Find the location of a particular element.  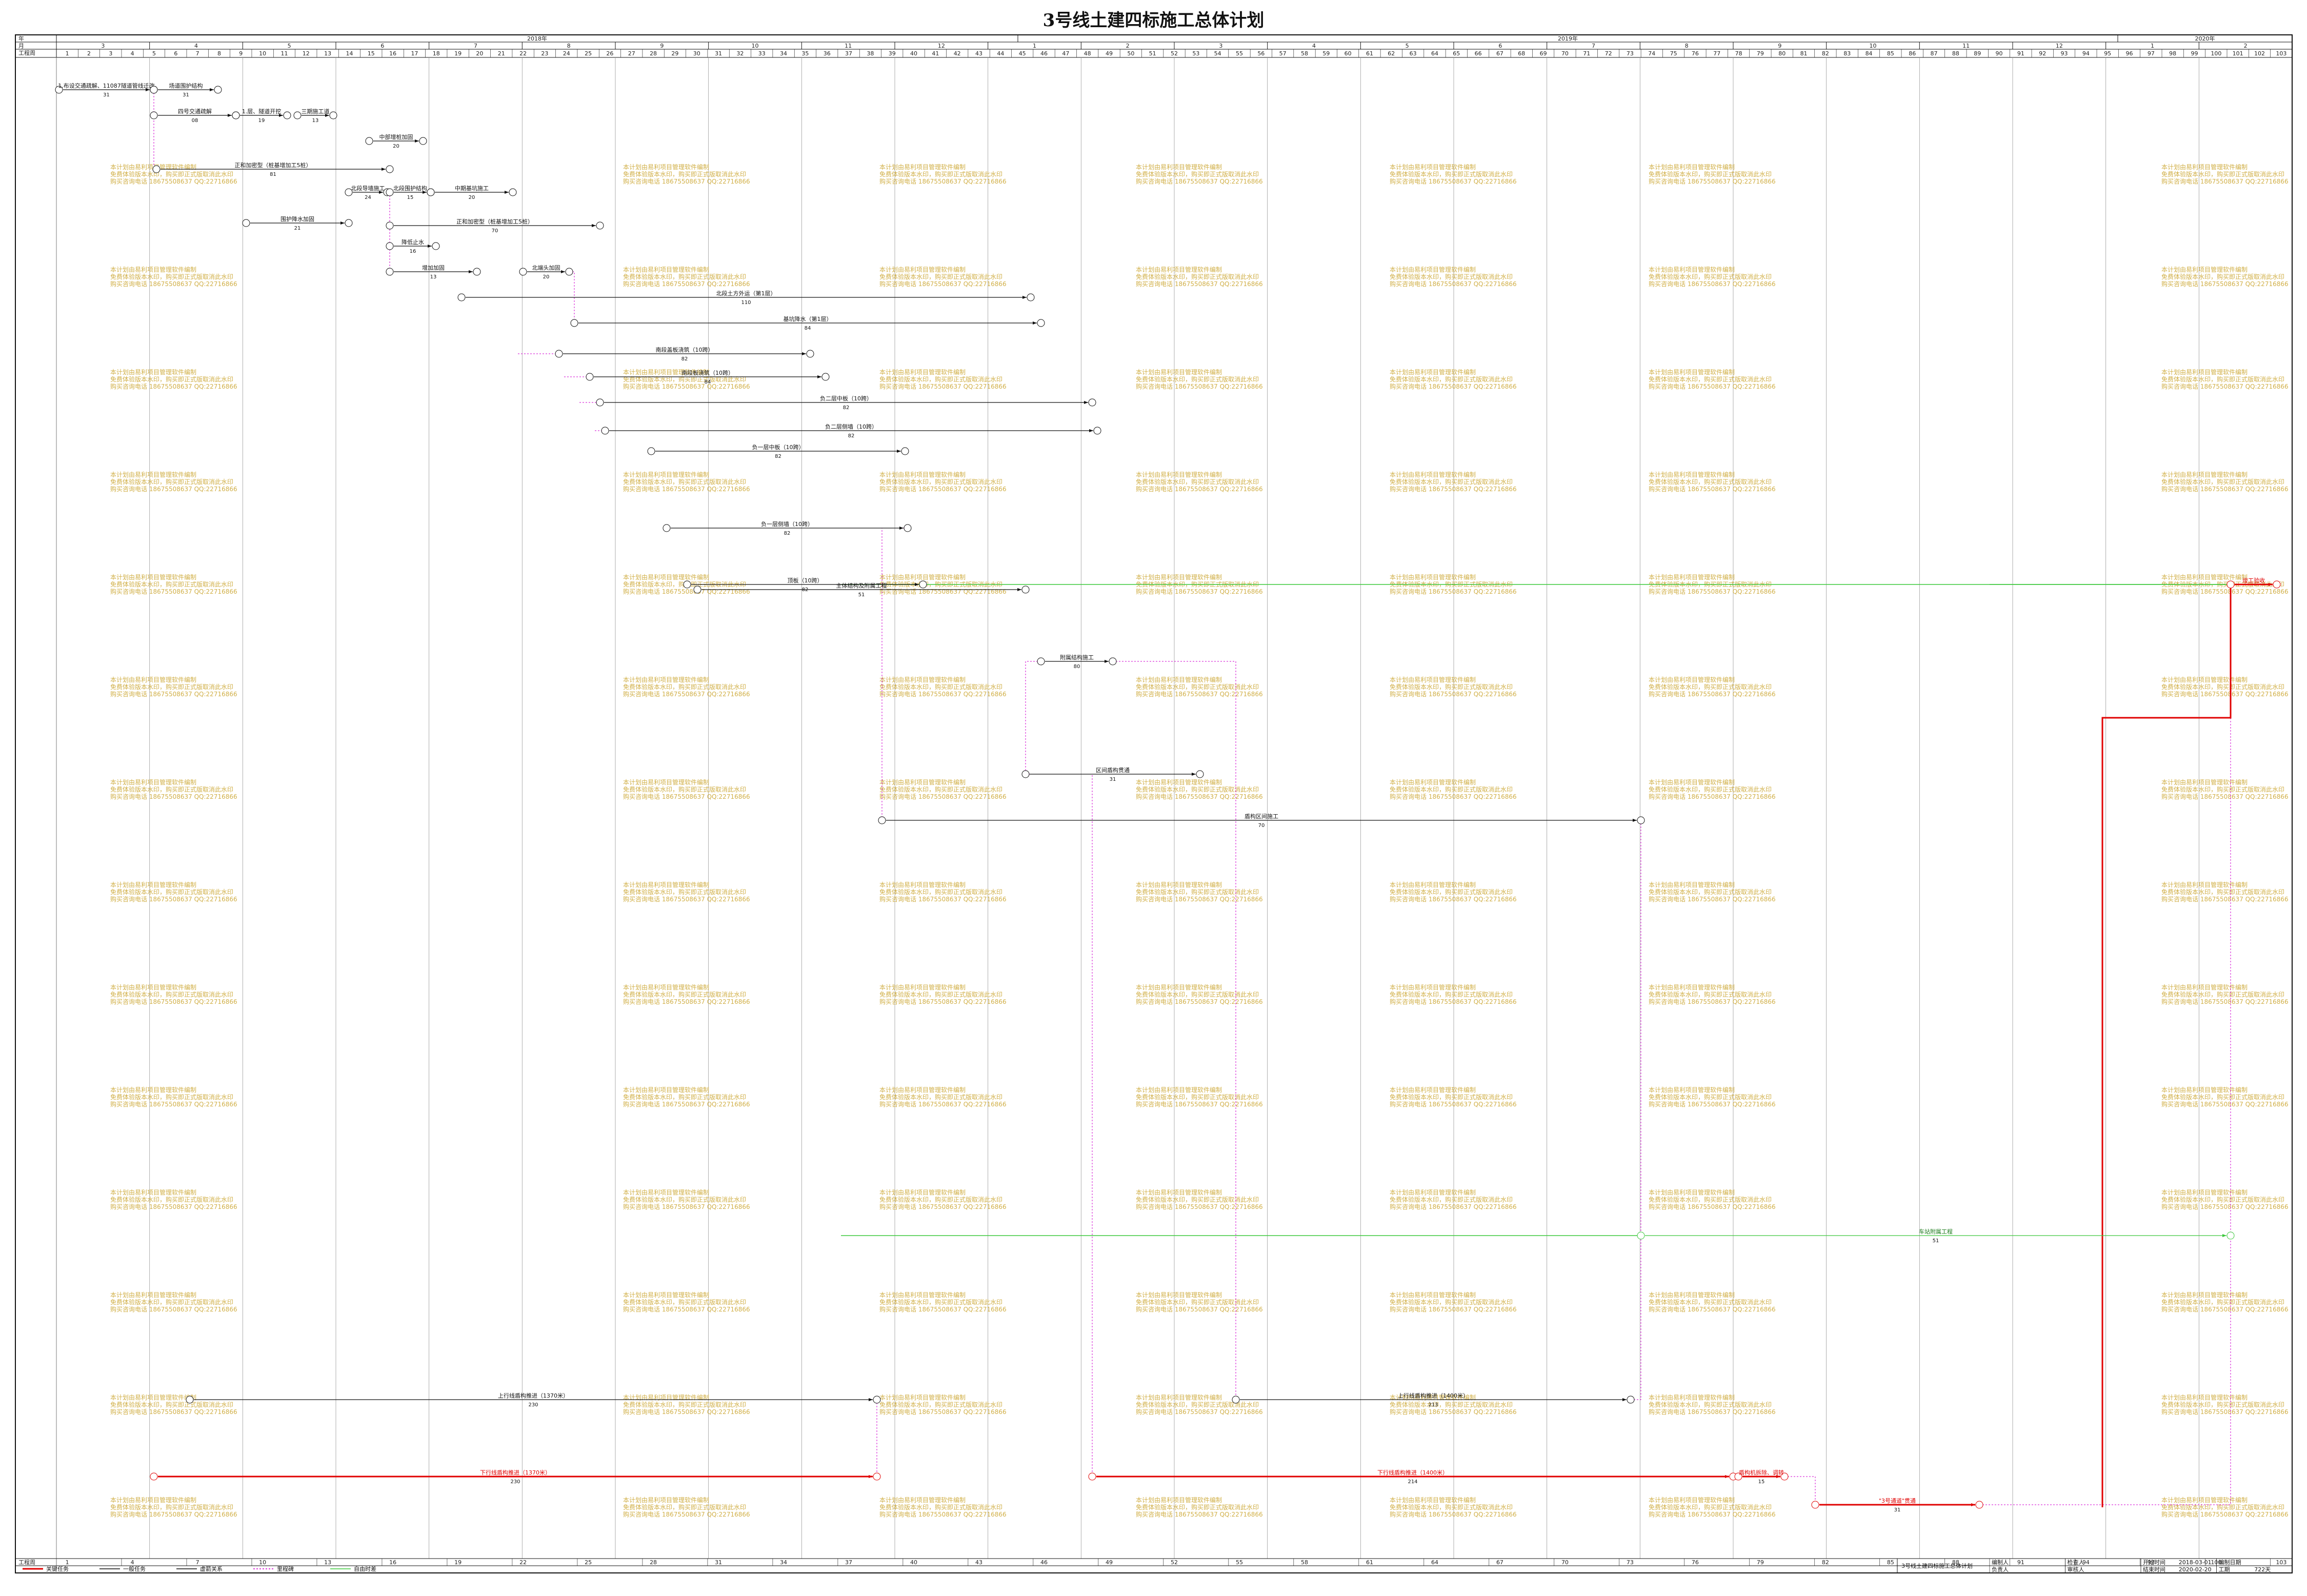

task-activity: 北端头加固 20 is located at coordinates (546, 272).